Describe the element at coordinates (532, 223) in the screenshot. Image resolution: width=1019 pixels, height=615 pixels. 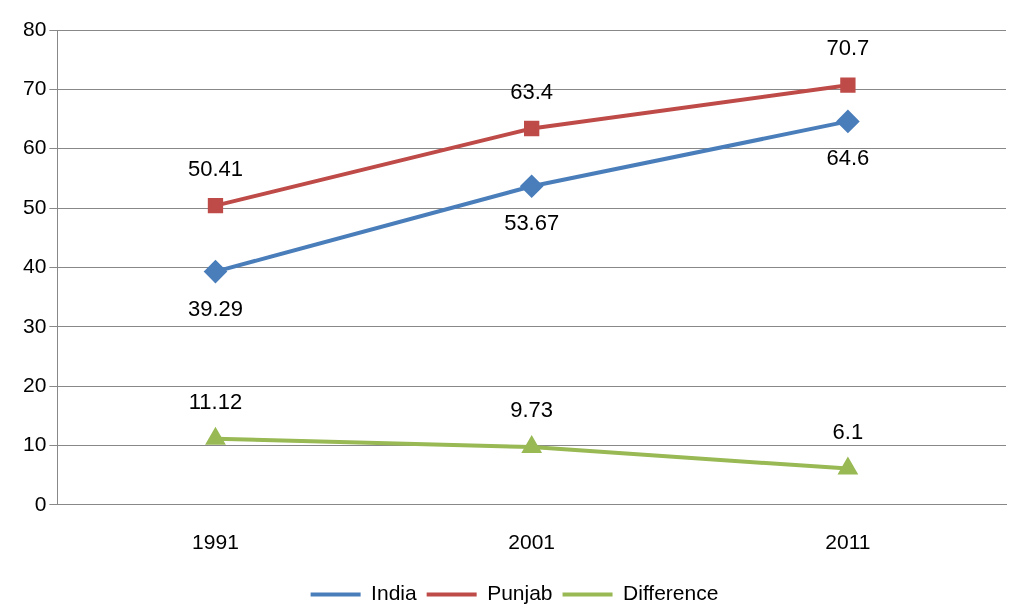
I see `data-label: 53.67` at that location.